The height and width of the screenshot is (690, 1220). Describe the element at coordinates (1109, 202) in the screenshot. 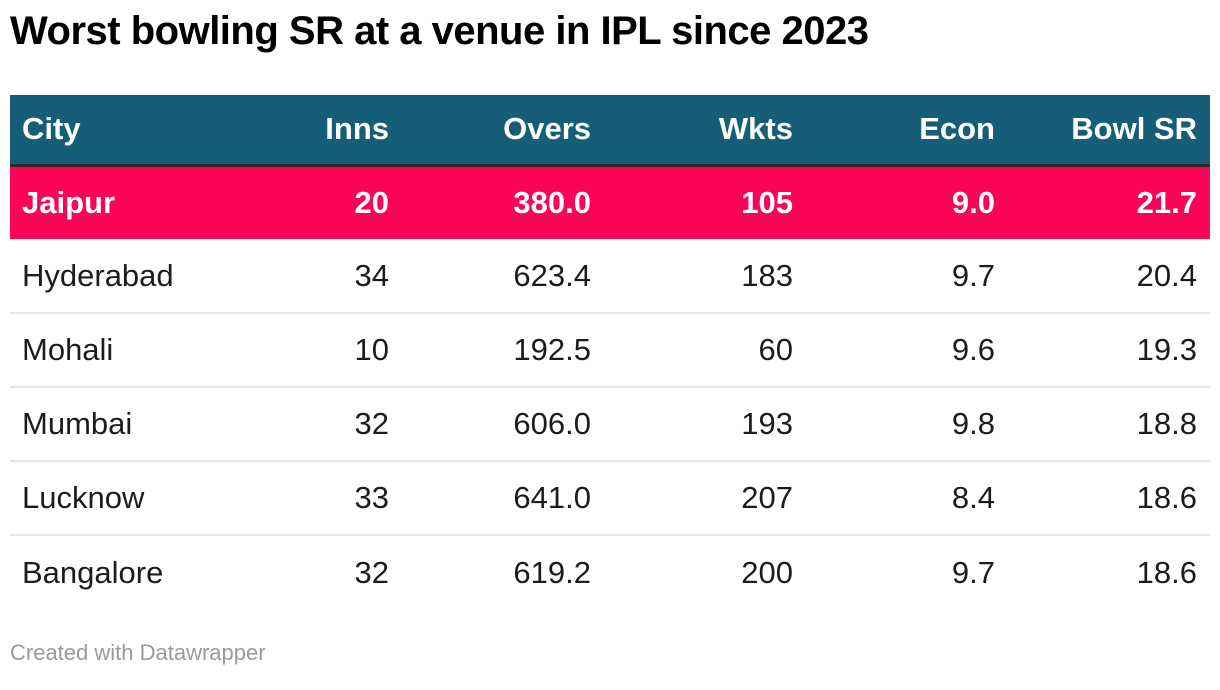

I see `cell-bowl-sr: 21.7` at that location.